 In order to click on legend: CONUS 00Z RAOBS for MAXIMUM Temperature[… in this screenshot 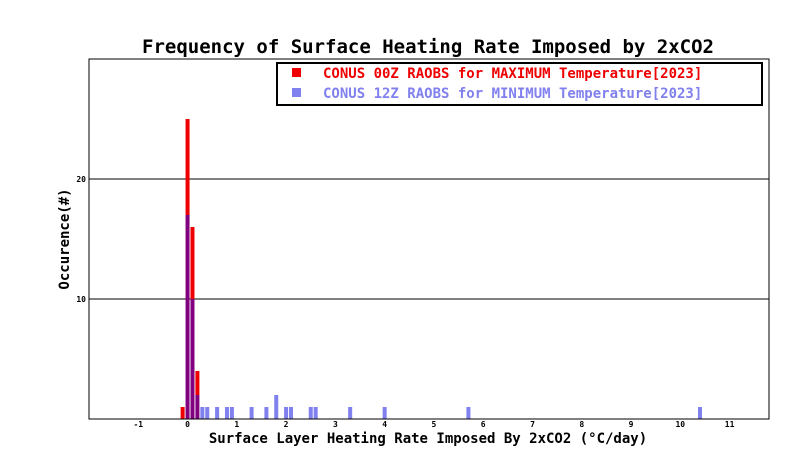, I will do `click(519, 84)`.